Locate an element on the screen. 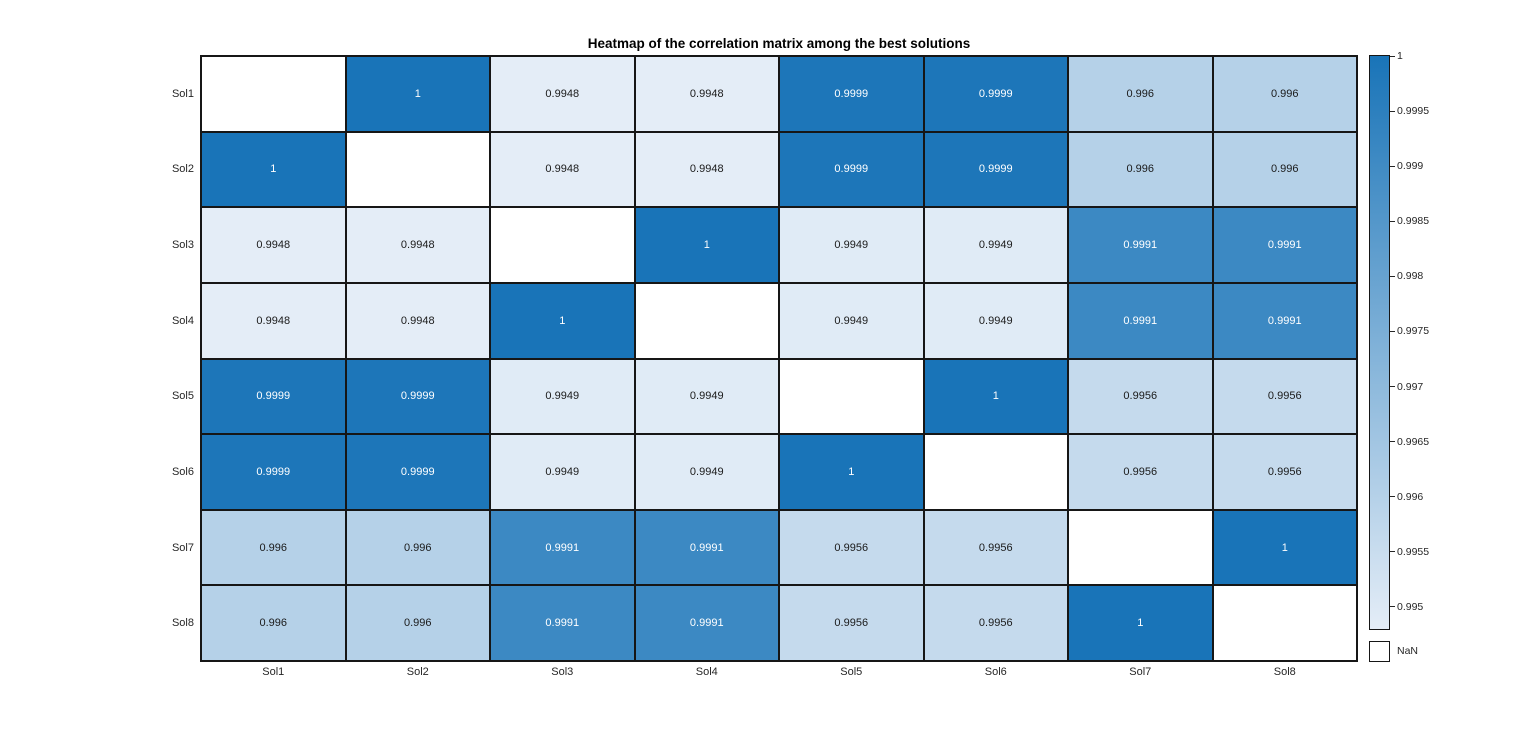  colorbar is located at coordinates (1379, 342).